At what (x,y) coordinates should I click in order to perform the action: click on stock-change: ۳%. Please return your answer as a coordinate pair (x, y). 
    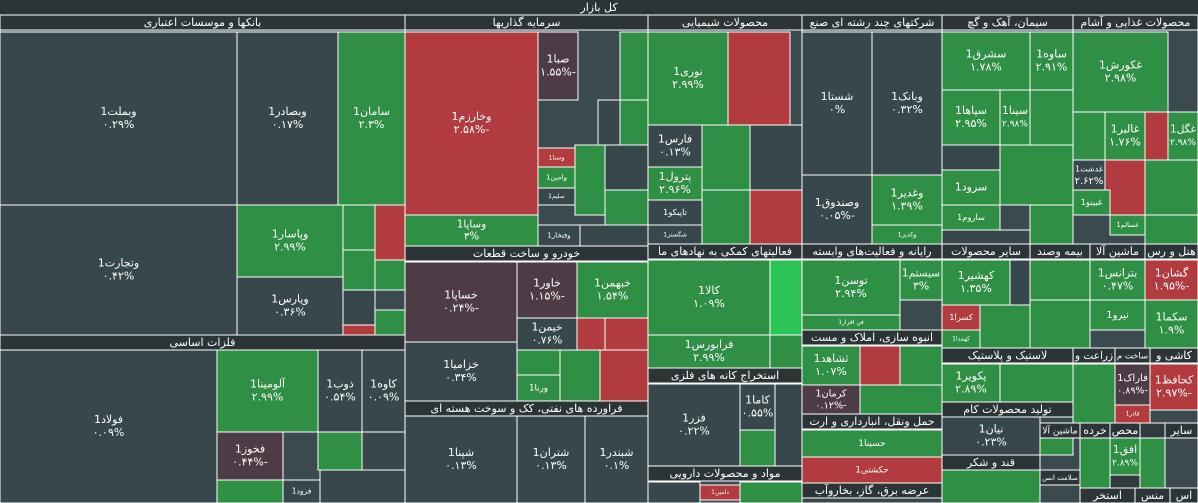
    Looking at the image, I should click on (472, 237).